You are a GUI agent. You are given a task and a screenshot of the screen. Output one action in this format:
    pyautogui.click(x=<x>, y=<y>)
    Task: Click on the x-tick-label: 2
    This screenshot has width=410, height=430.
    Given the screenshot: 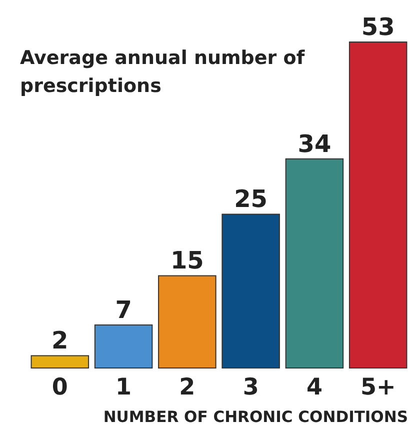 What is the action you would take?
    pyautogui.click(x=187, y=387)
    